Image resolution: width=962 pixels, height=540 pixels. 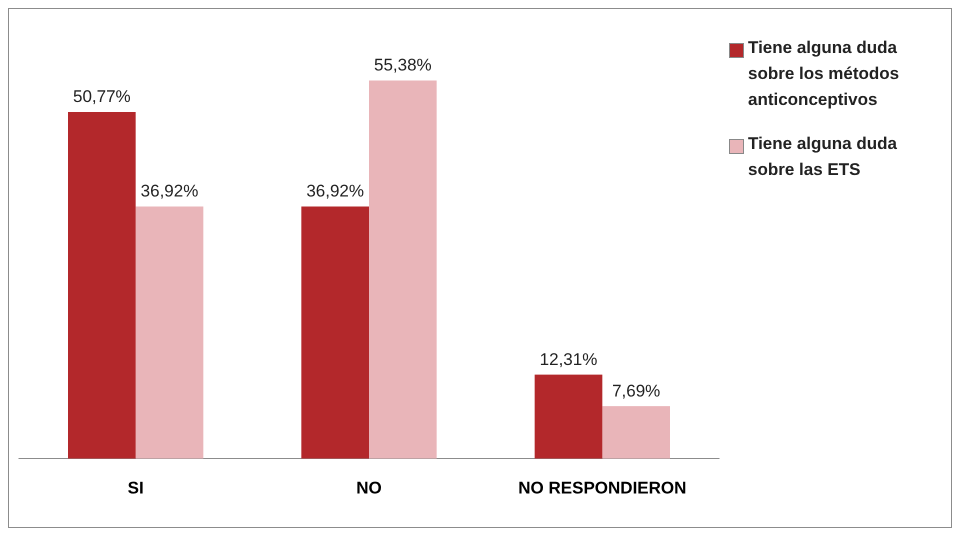 What do you see at coordinates (569, 359) in the screenshot?
I see `data-label: 12,31%` at bounding box center [569, 359].